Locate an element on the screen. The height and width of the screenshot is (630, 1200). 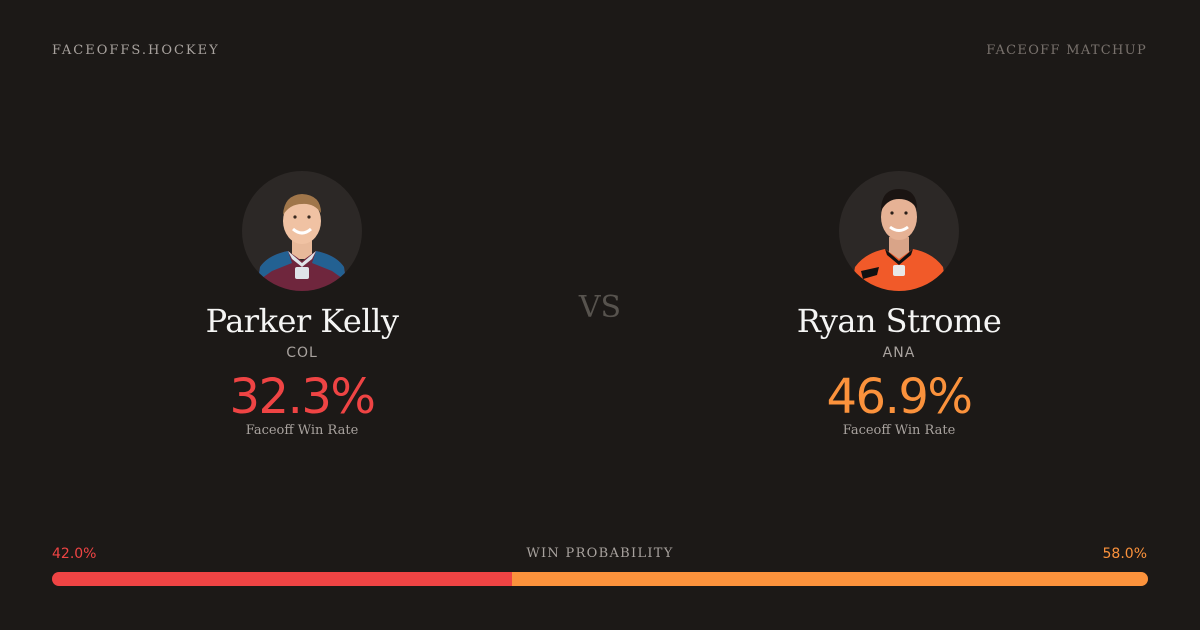
win-probability-bar-right is located at coordinates (830, 579).